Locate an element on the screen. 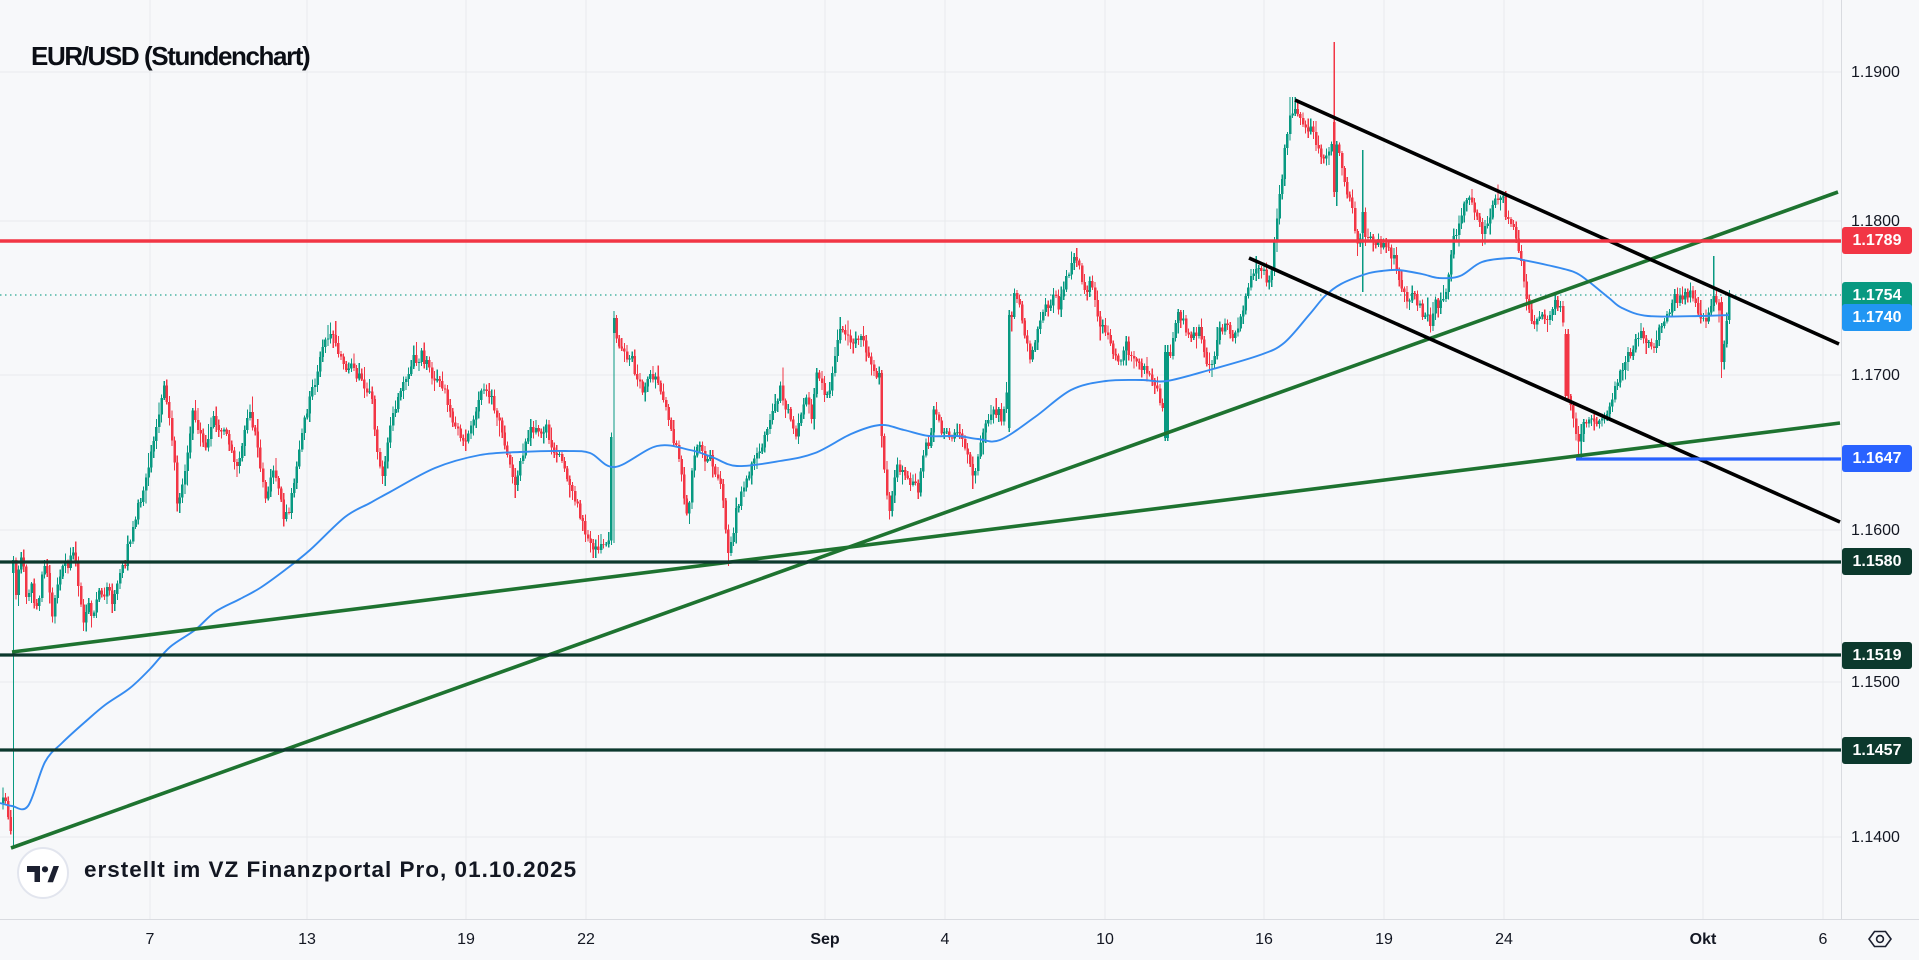 This screenshot has width=1919, height=960. svg-text: 4 is located at coordinates (945, 939).